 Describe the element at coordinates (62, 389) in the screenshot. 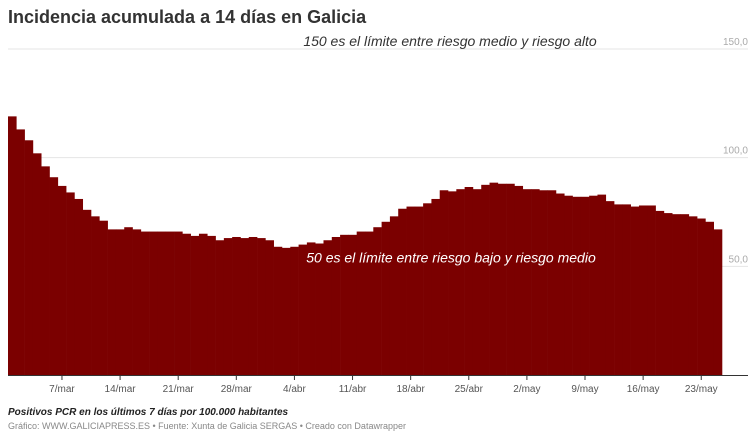

I see `x-tick-label: 7/mar` at that location.